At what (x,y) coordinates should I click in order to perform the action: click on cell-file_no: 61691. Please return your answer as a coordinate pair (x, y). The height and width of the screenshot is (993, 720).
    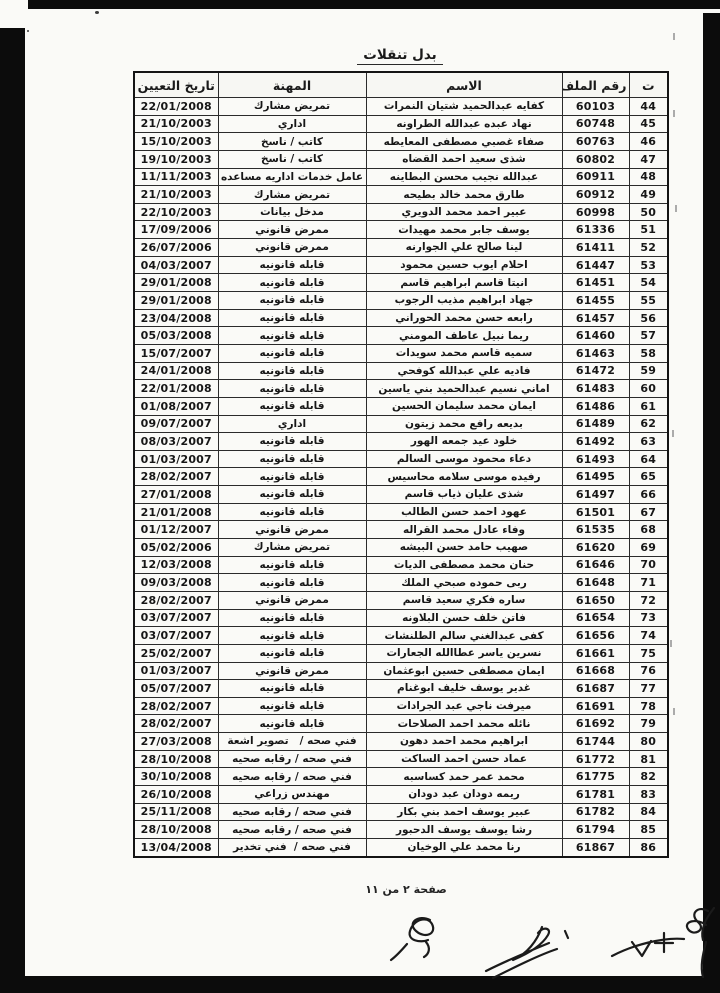
    Looking at the image, I should click on (595, 706).